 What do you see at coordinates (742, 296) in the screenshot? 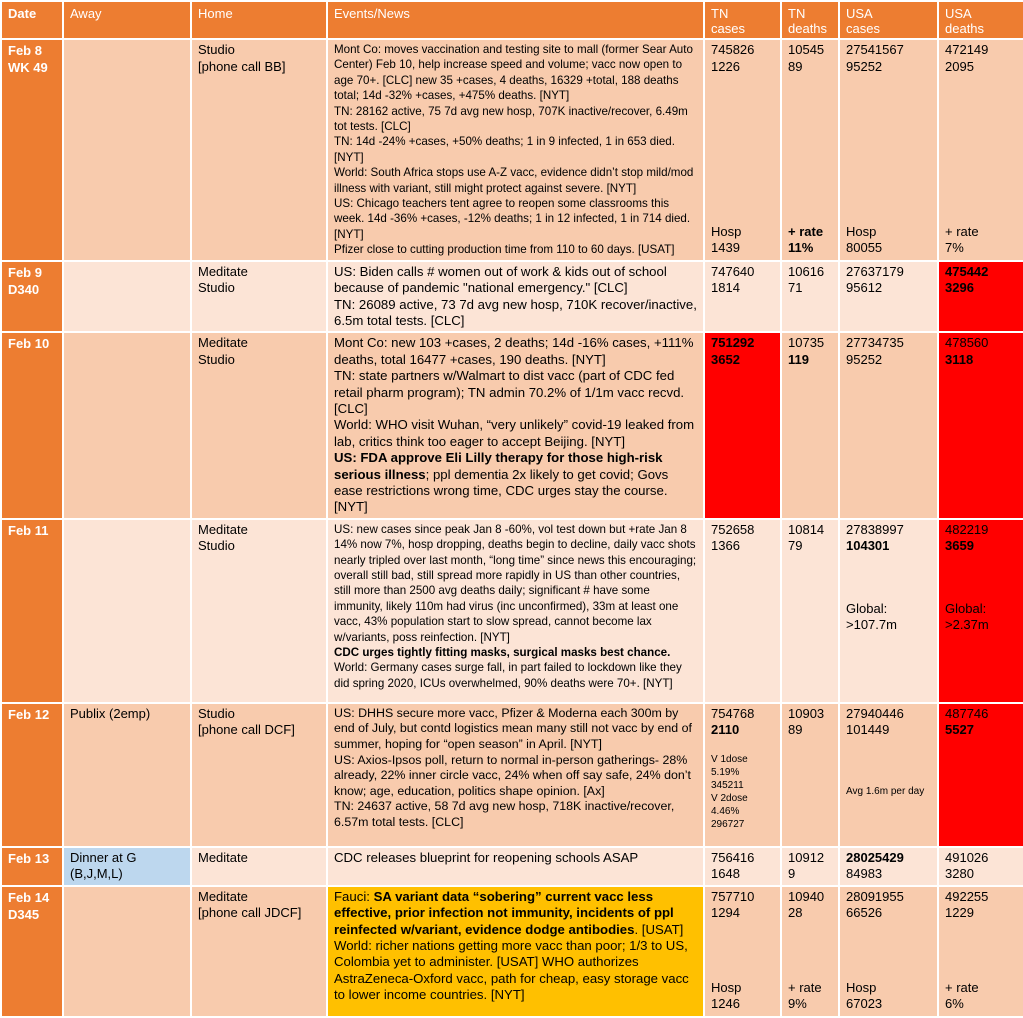
I see `stat-cell-tn-cases: 747640 1814` at bounding box center [742, 296].